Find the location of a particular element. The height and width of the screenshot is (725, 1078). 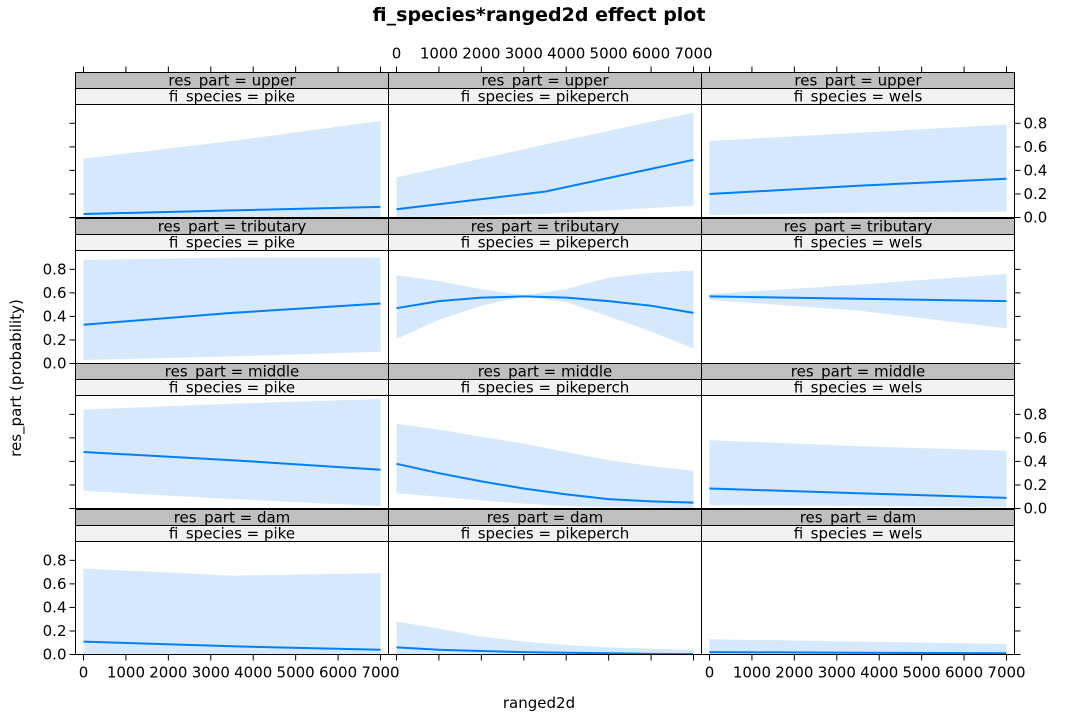

chart-title: fi_species*ranged2d effect plot is located at coordinates (539, 15).